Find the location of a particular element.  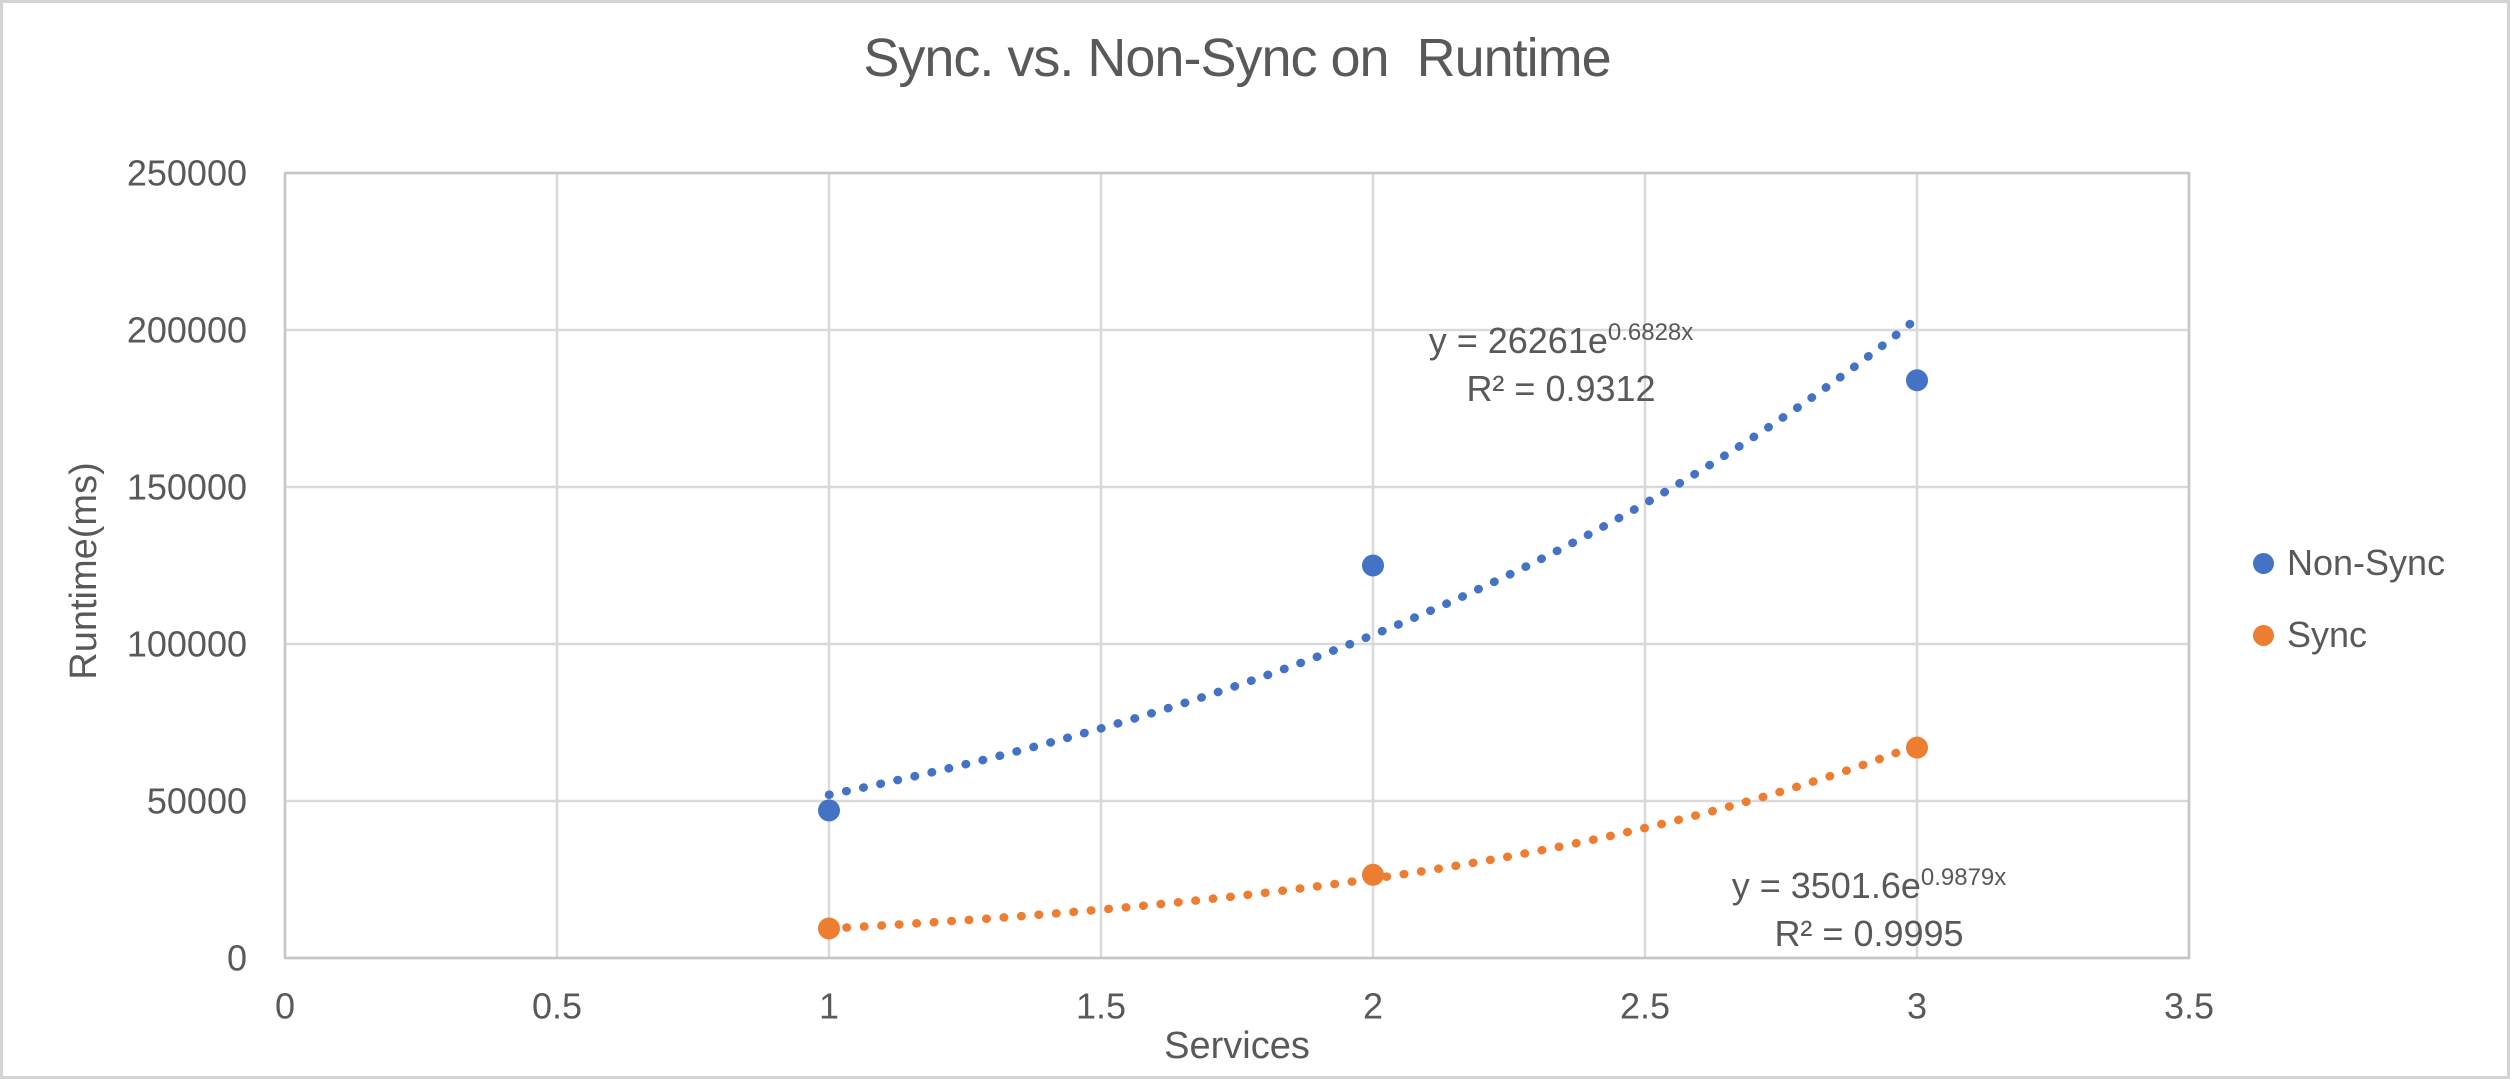

y-tick-label: 0 is located at coordinates (237, 958).